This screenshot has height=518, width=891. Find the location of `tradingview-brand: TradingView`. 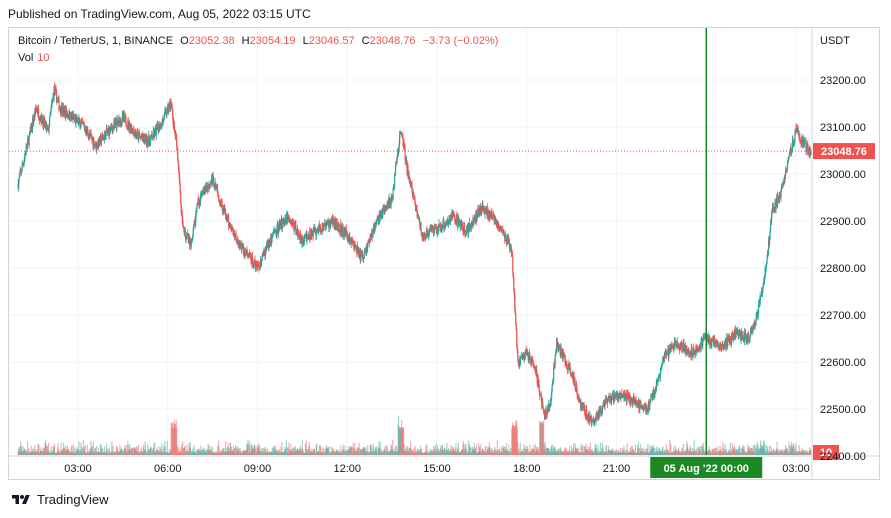

tradingview-brand: TradingView is located at coordinates (59, 499).